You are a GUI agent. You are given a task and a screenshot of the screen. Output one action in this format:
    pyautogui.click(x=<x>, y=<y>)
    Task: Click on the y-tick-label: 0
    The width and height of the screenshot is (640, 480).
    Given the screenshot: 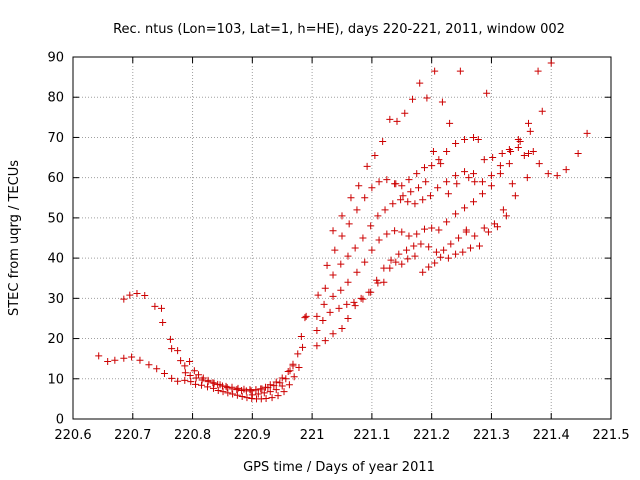 What is the action you would take?
    pyautogui.click(x=60, y=420)
    